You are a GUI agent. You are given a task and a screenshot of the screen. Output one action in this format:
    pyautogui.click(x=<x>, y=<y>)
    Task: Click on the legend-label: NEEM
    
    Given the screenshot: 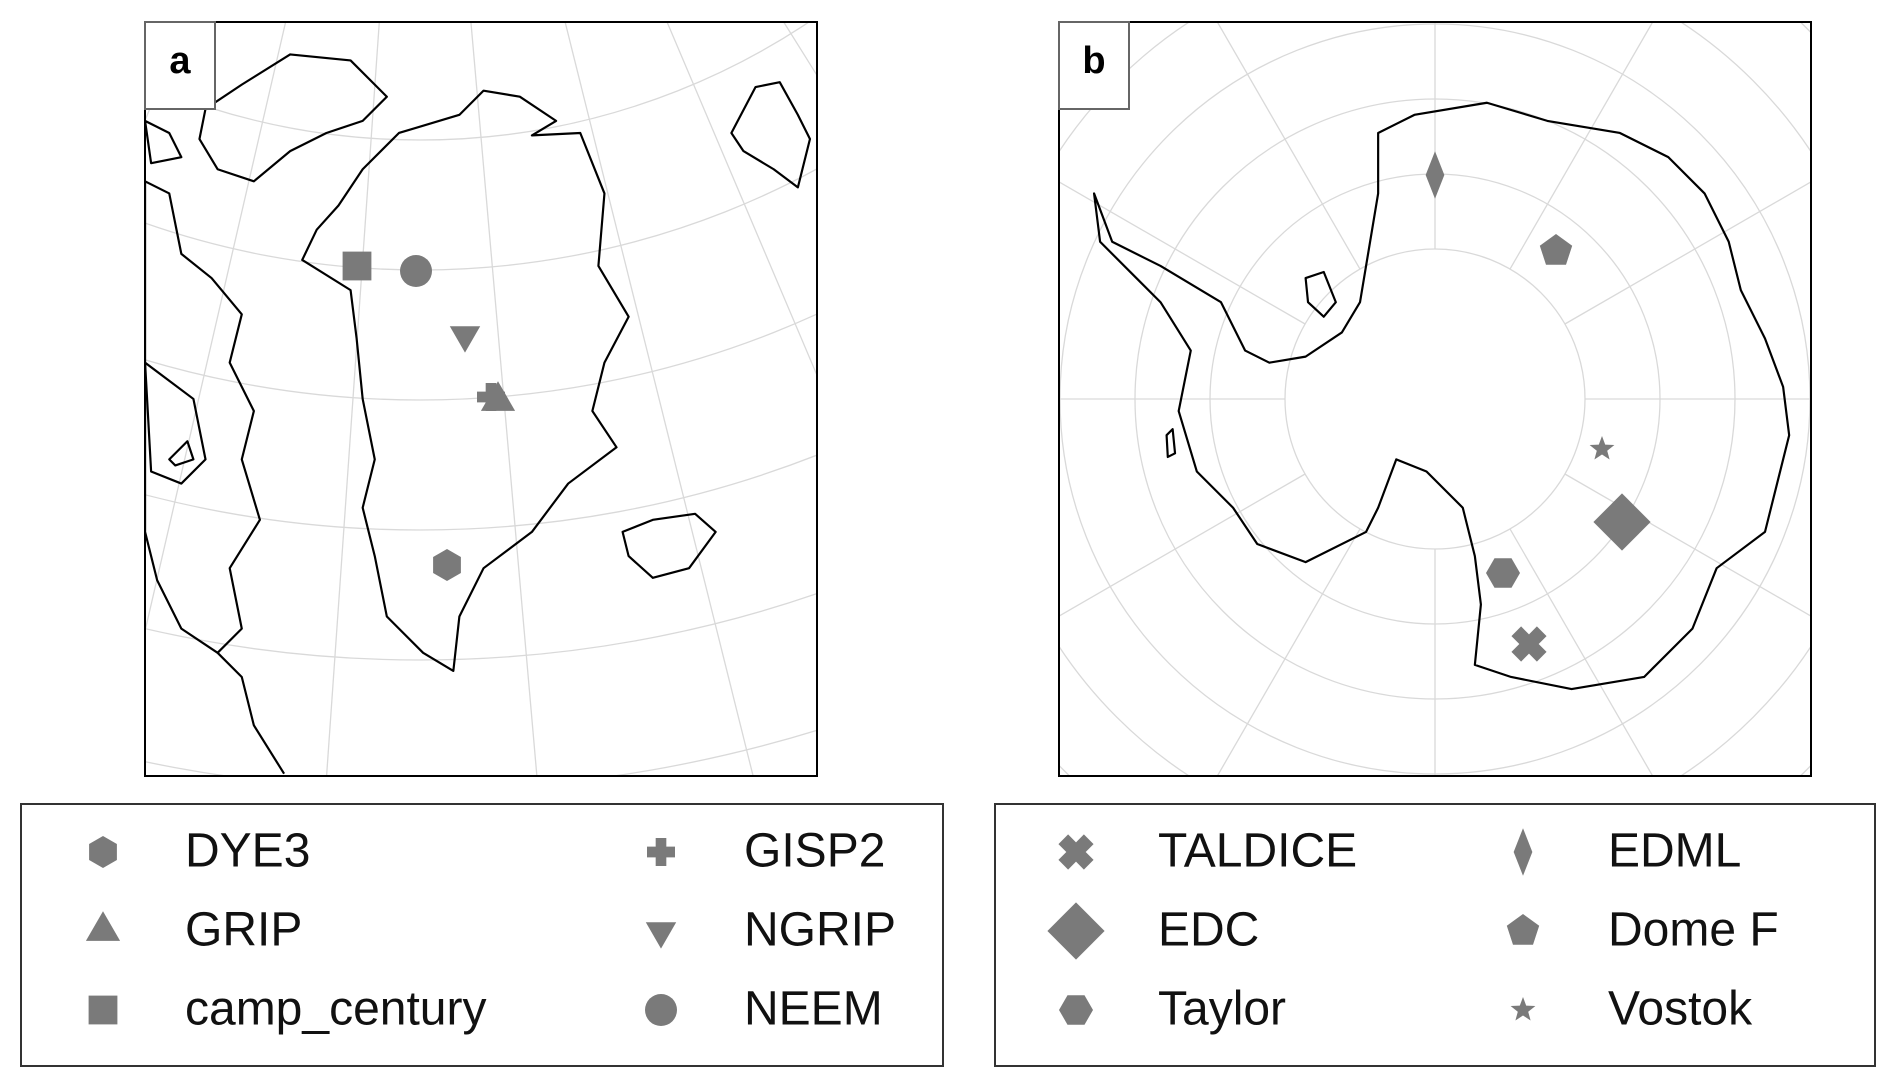 What is the action you would take?
    pyautogui.click(x=813, y=1009)
    